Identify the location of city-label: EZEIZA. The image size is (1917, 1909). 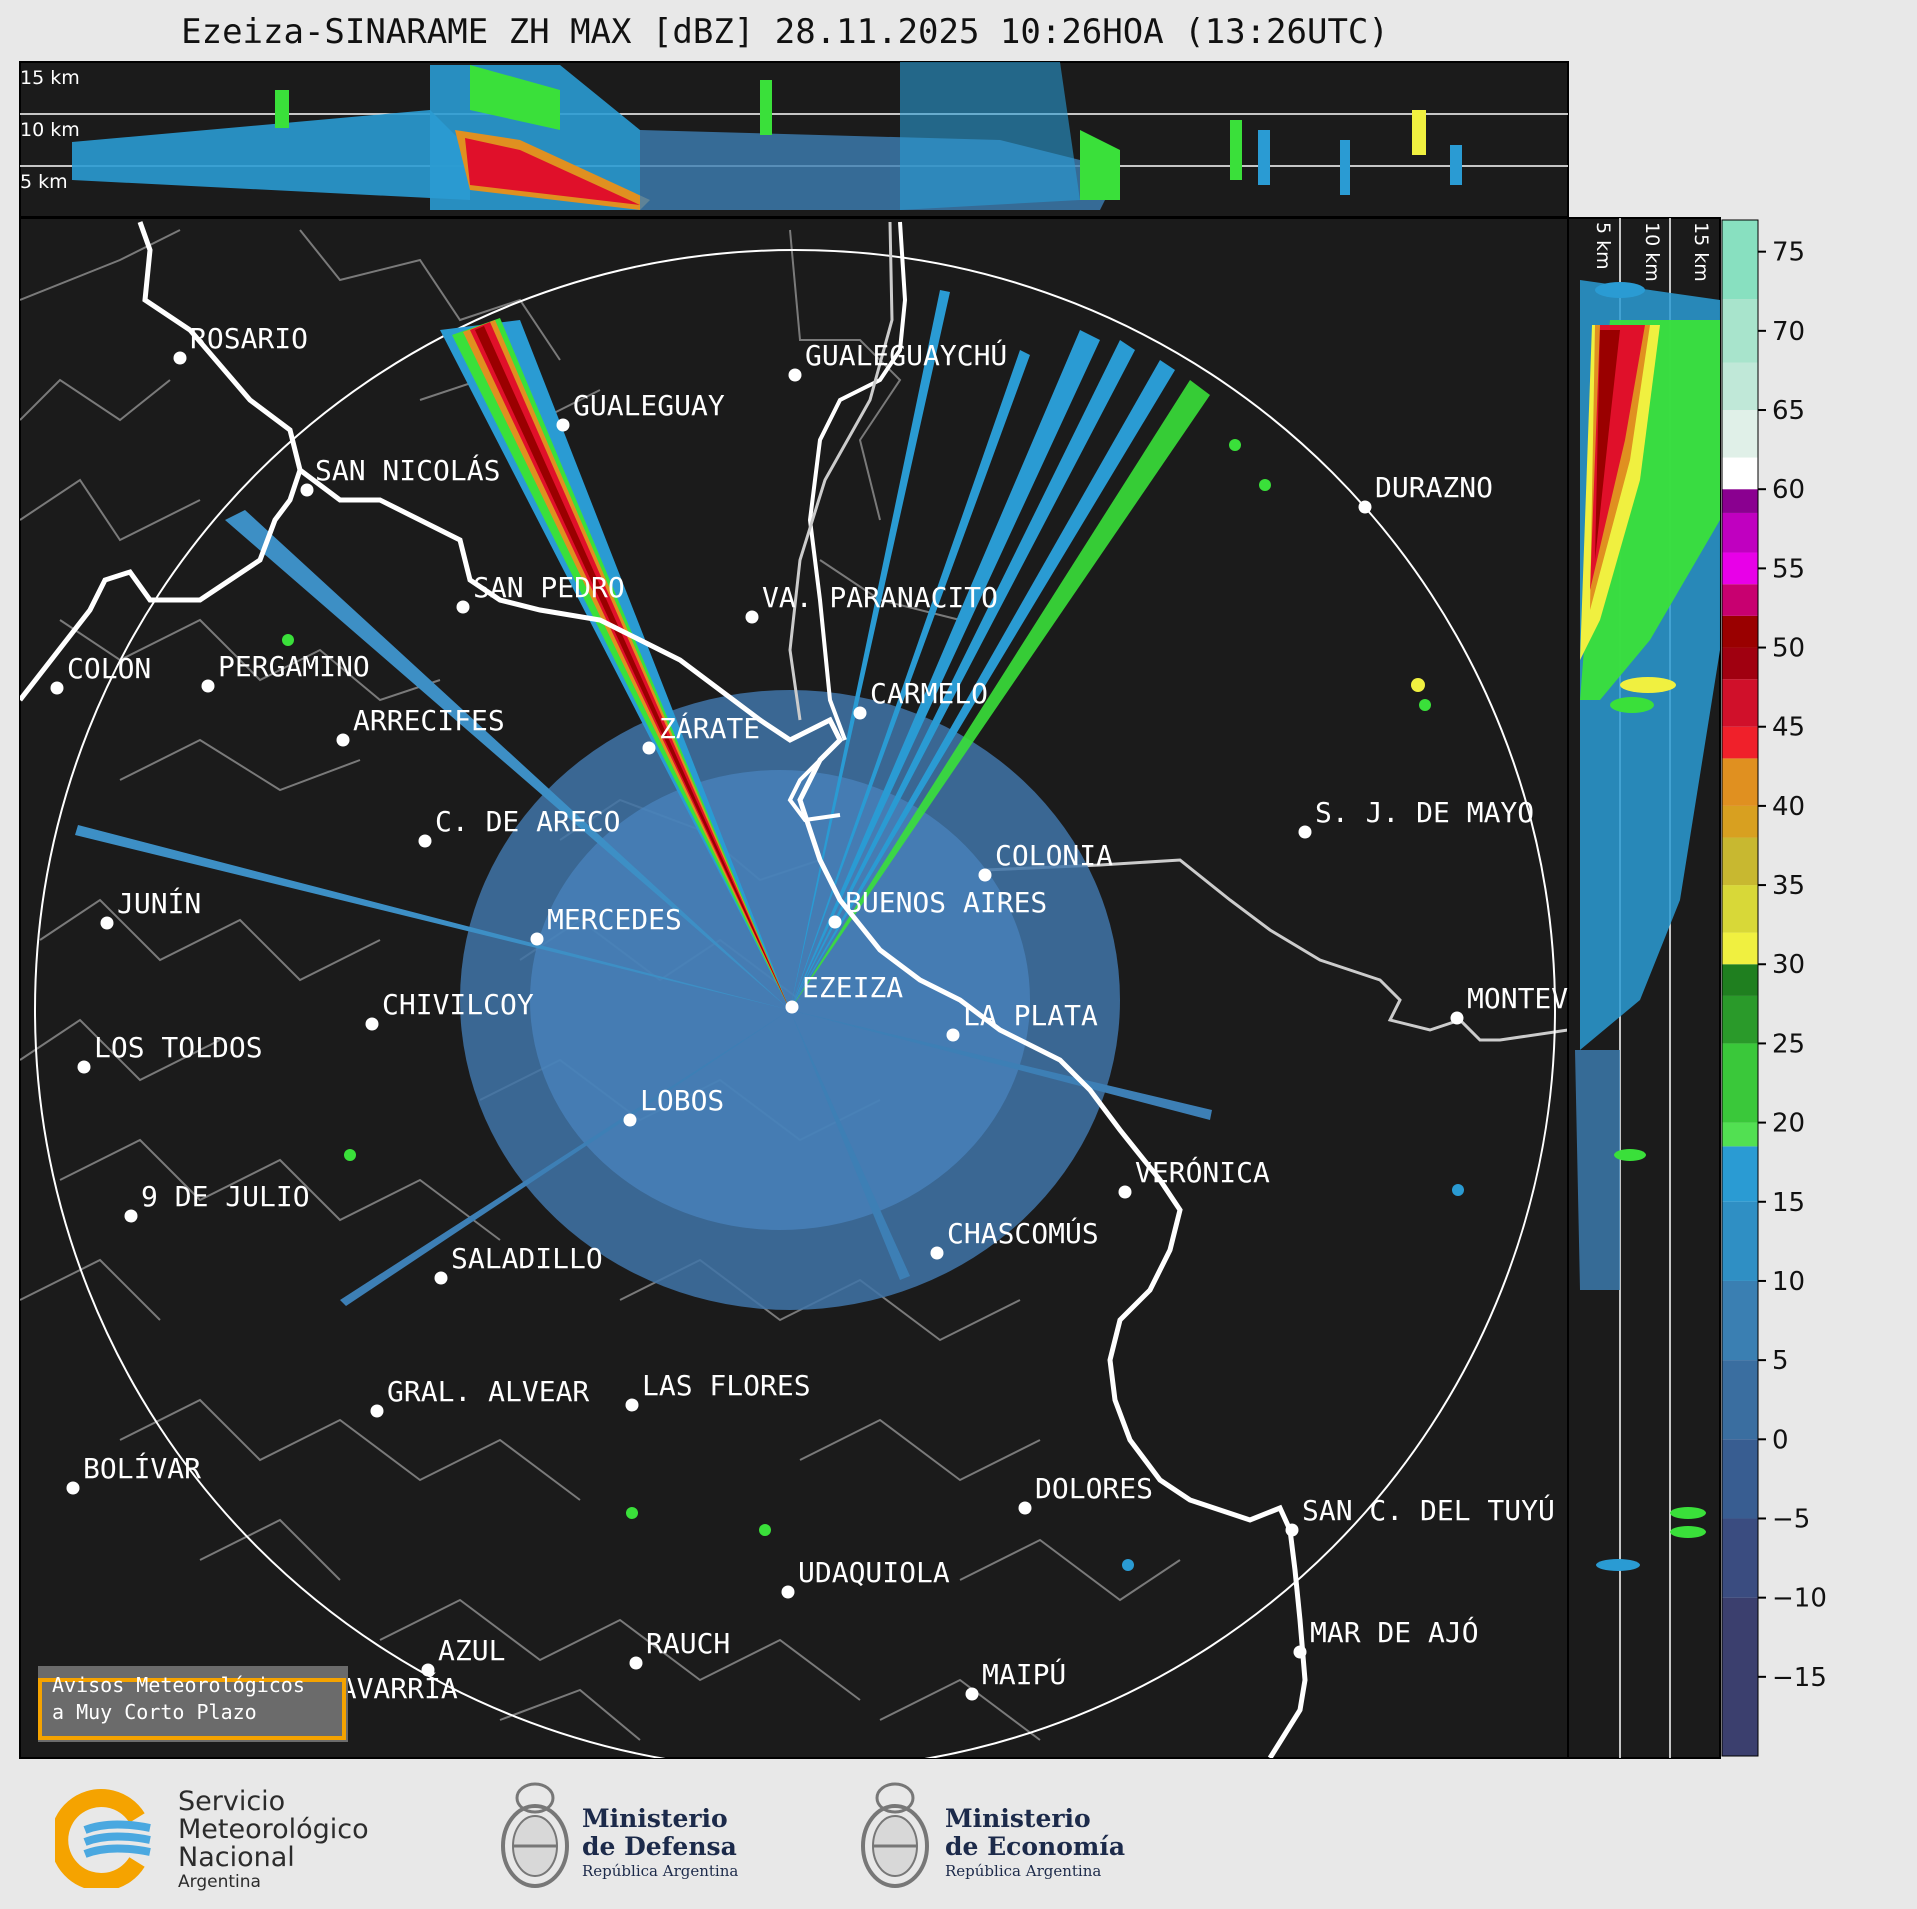
(852, 987).